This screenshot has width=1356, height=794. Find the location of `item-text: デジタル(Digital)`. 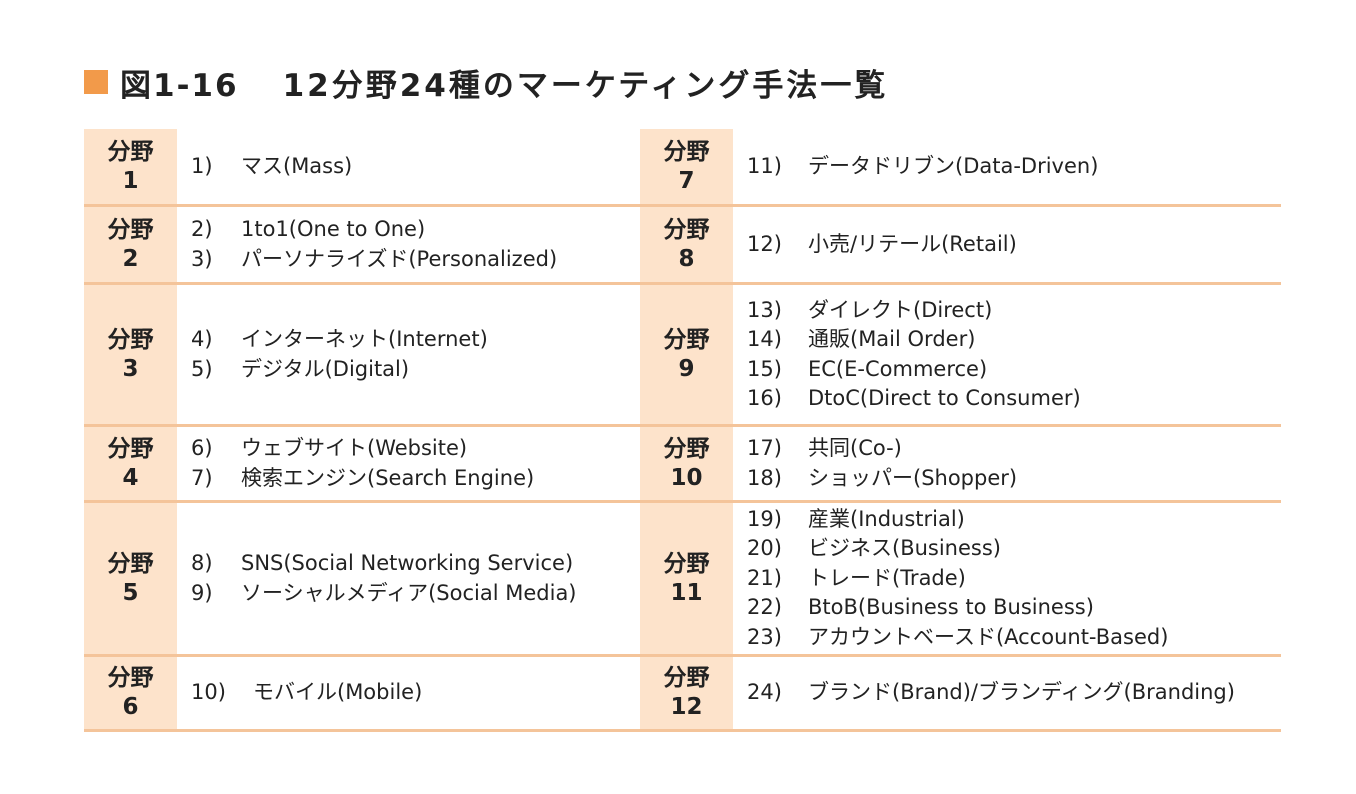

item-text: デジタル(Digital) is located at coordinates (325, 368).